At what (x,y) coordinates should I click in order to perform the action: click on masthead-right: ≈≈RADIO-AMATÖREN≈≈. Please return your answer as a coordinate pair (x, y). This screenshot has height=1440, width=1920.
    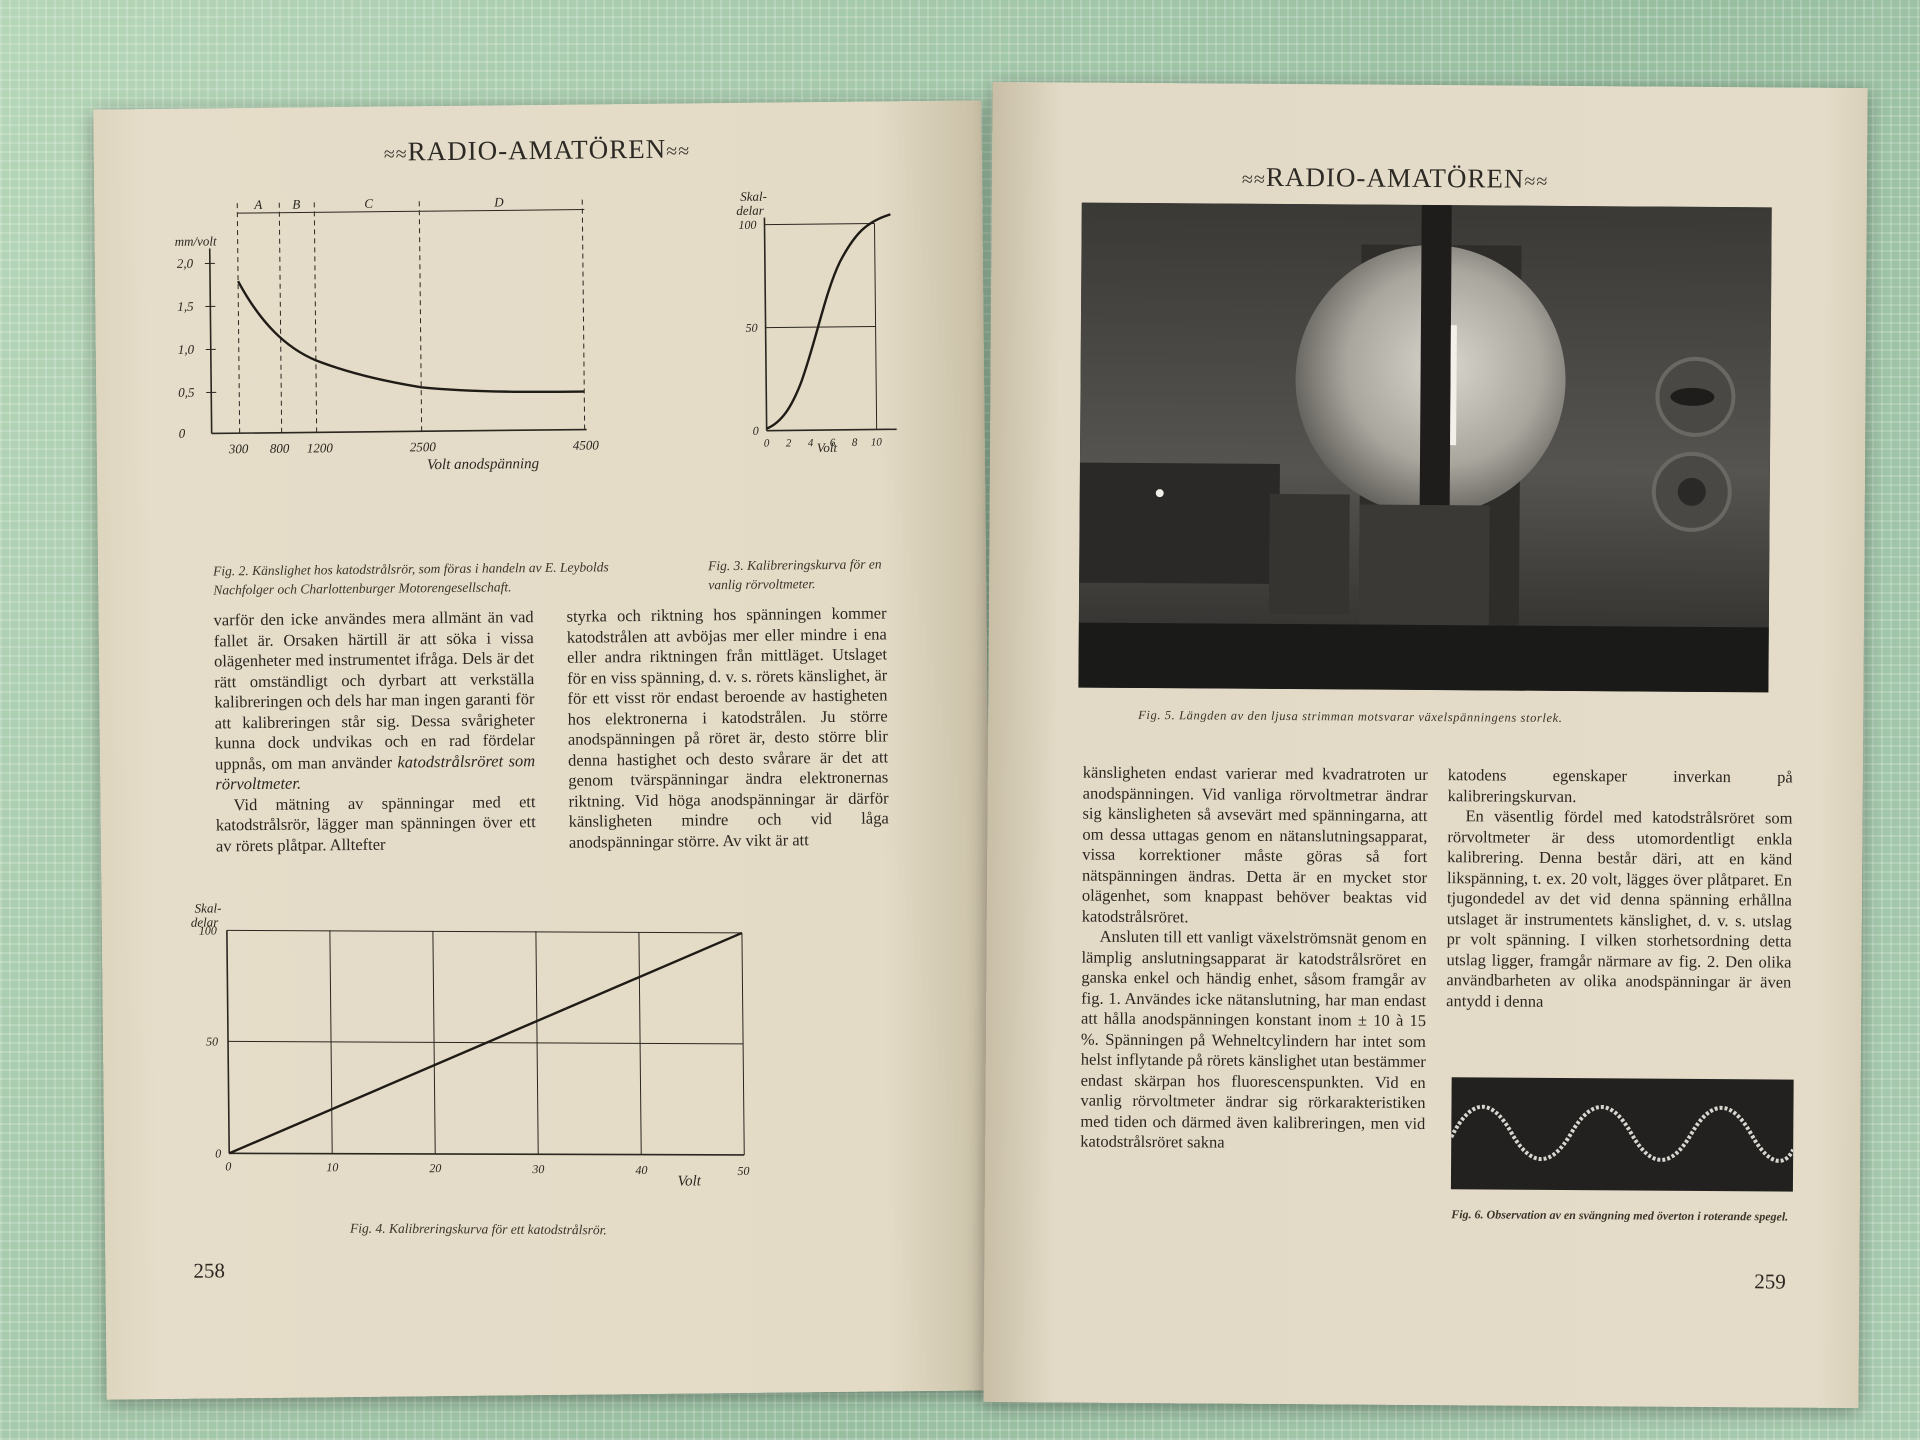
    Looking at the image, I should click on (1395, 178).